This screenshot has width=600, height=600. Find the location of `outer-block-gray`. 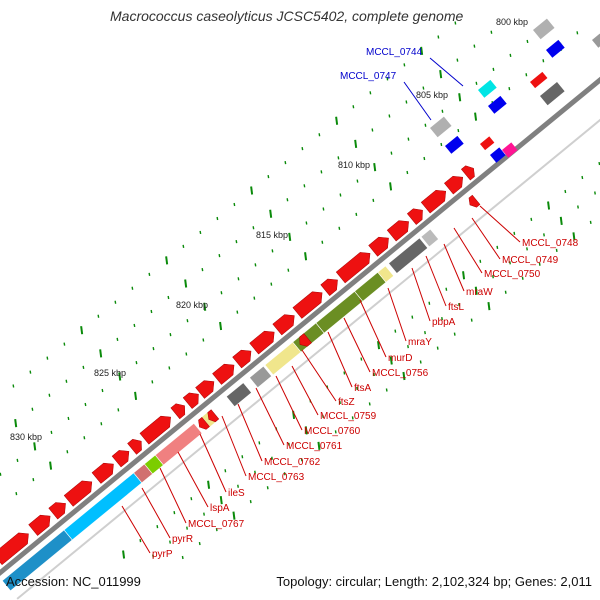

outer-block-gray is located at coordinates (441, 127).